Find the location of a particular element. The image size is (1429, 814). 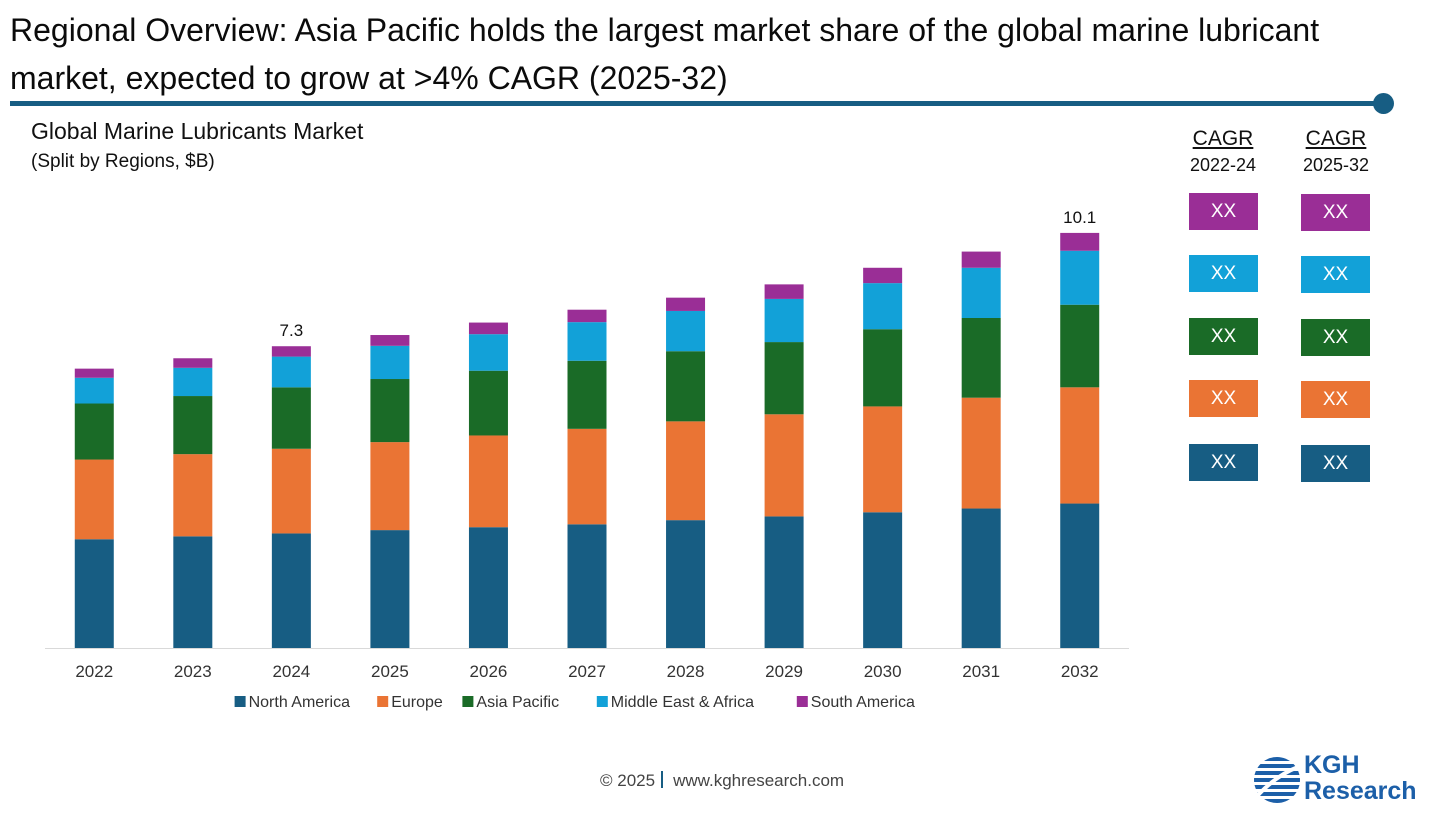

legend-label: Asia Pacific is located at coordinates (517, 702).